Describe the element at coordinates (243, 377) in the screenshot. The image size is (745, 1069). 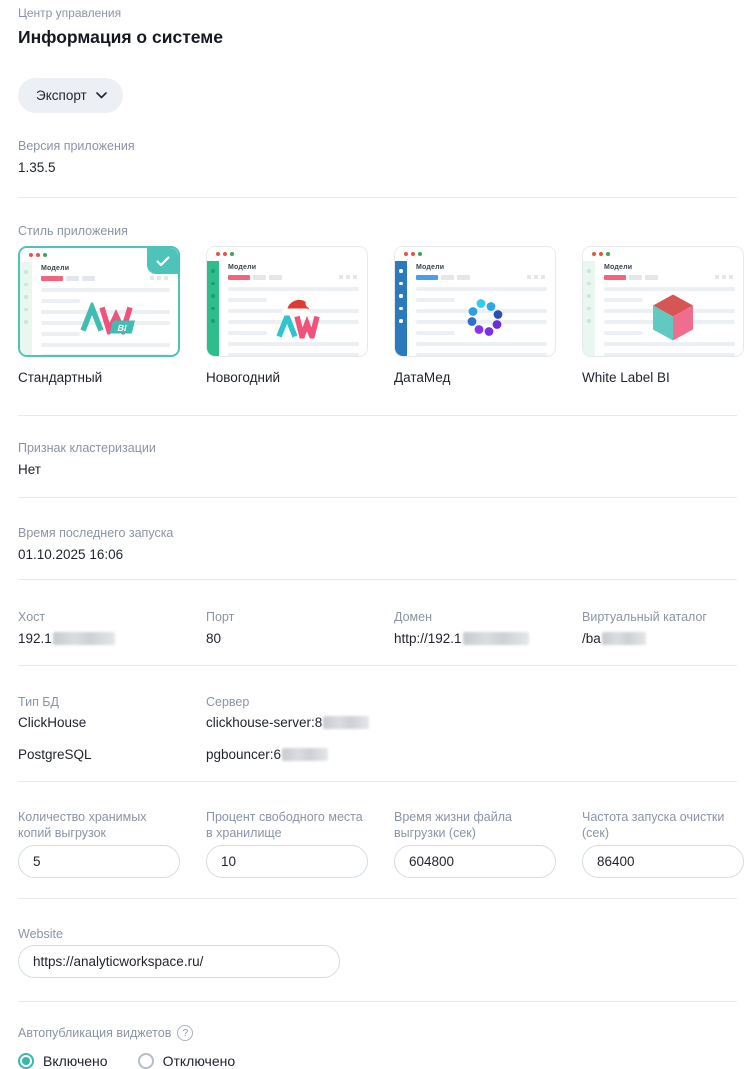
I see `style-card-label: Новогодний` at that location.